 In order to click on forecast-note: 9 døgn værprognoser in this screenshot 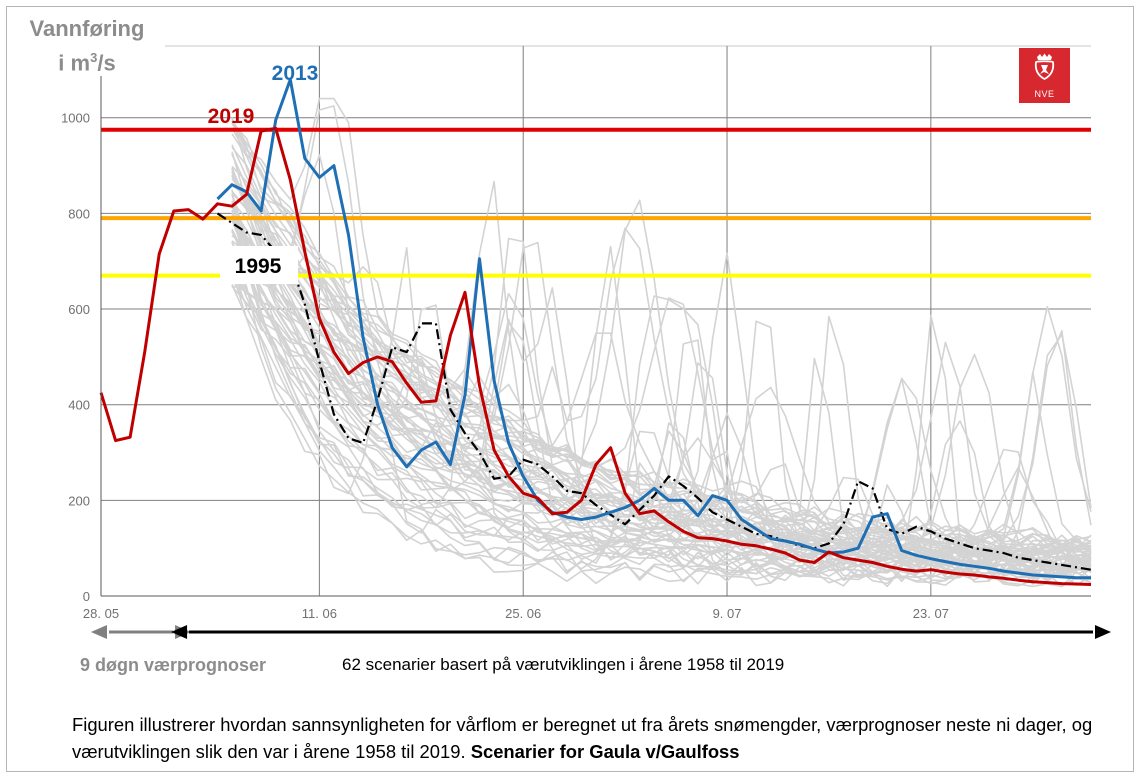, I will do `click(173, 665)`.